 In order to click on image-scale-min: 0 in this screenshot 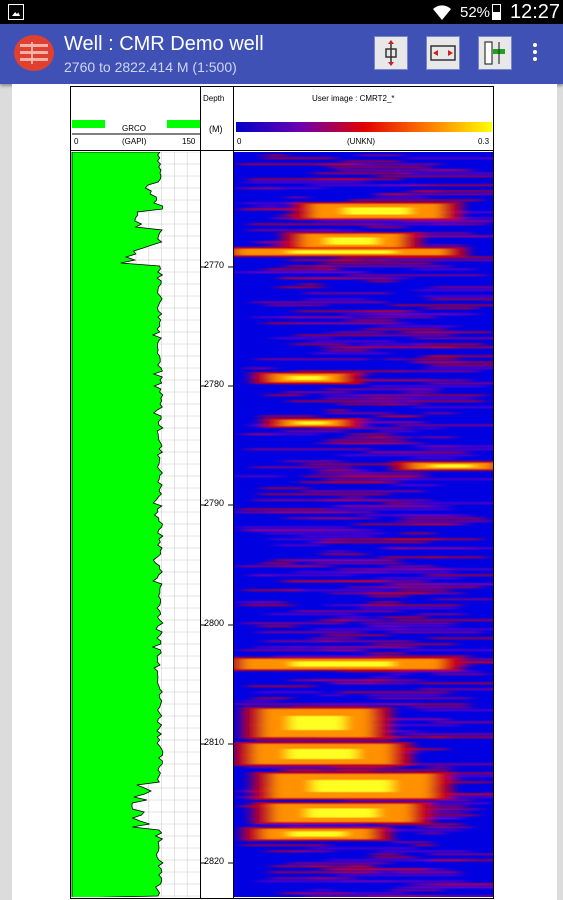, I will do `click(239, 141)`.